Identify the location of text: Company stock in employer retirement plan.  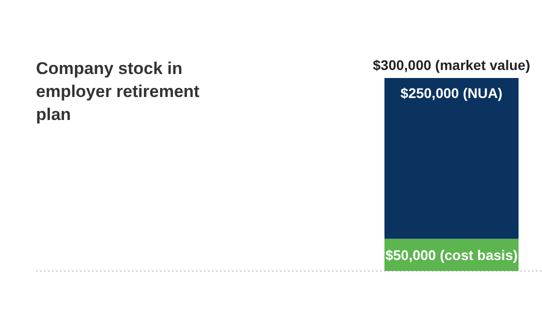
(118, 91).